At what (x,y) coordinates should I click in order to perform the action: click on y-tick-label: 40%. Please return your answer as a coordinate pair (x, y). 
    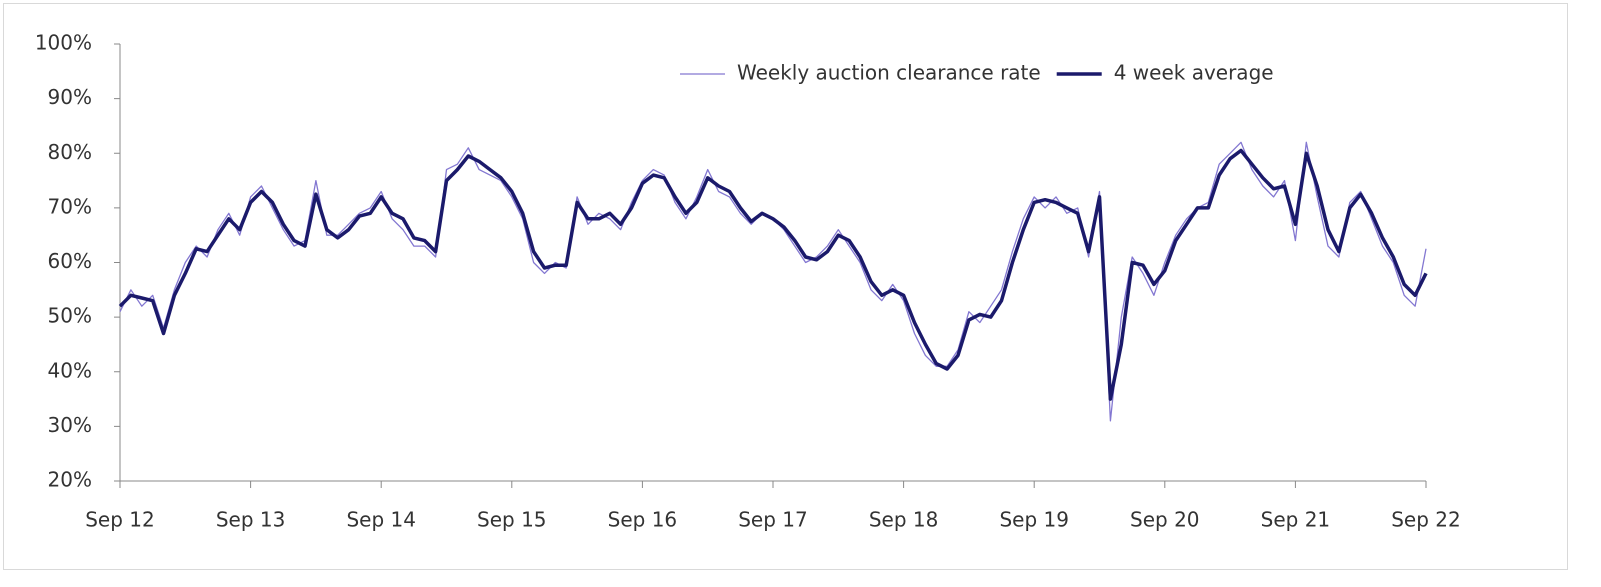
    Looking at the image, I should click on (70, 370).